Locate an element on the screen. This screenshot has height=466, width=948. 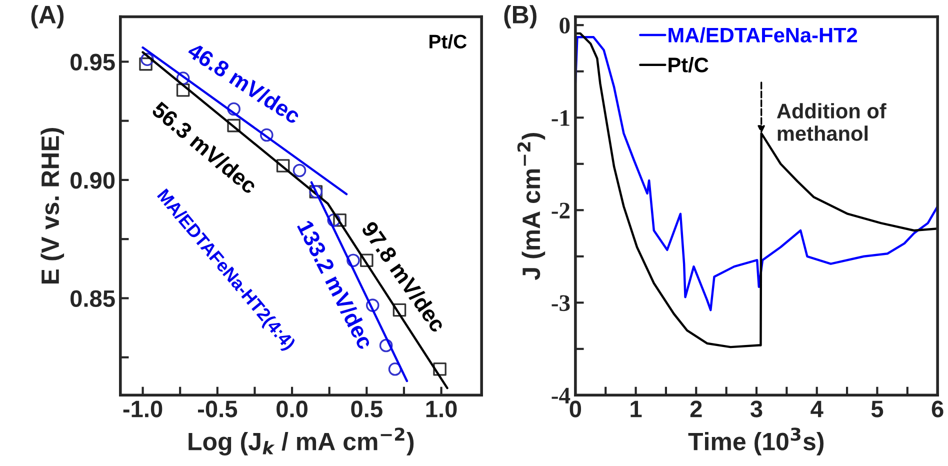
x-axis-title: Time (10$^{3}$s) is located at coordinates (756, 442).